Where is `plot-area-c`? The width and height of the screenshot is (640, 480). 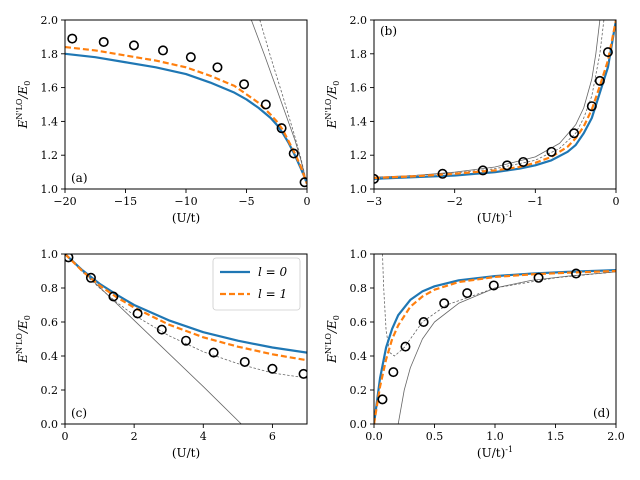 plot-area-c is located at coordinates (186, 339).